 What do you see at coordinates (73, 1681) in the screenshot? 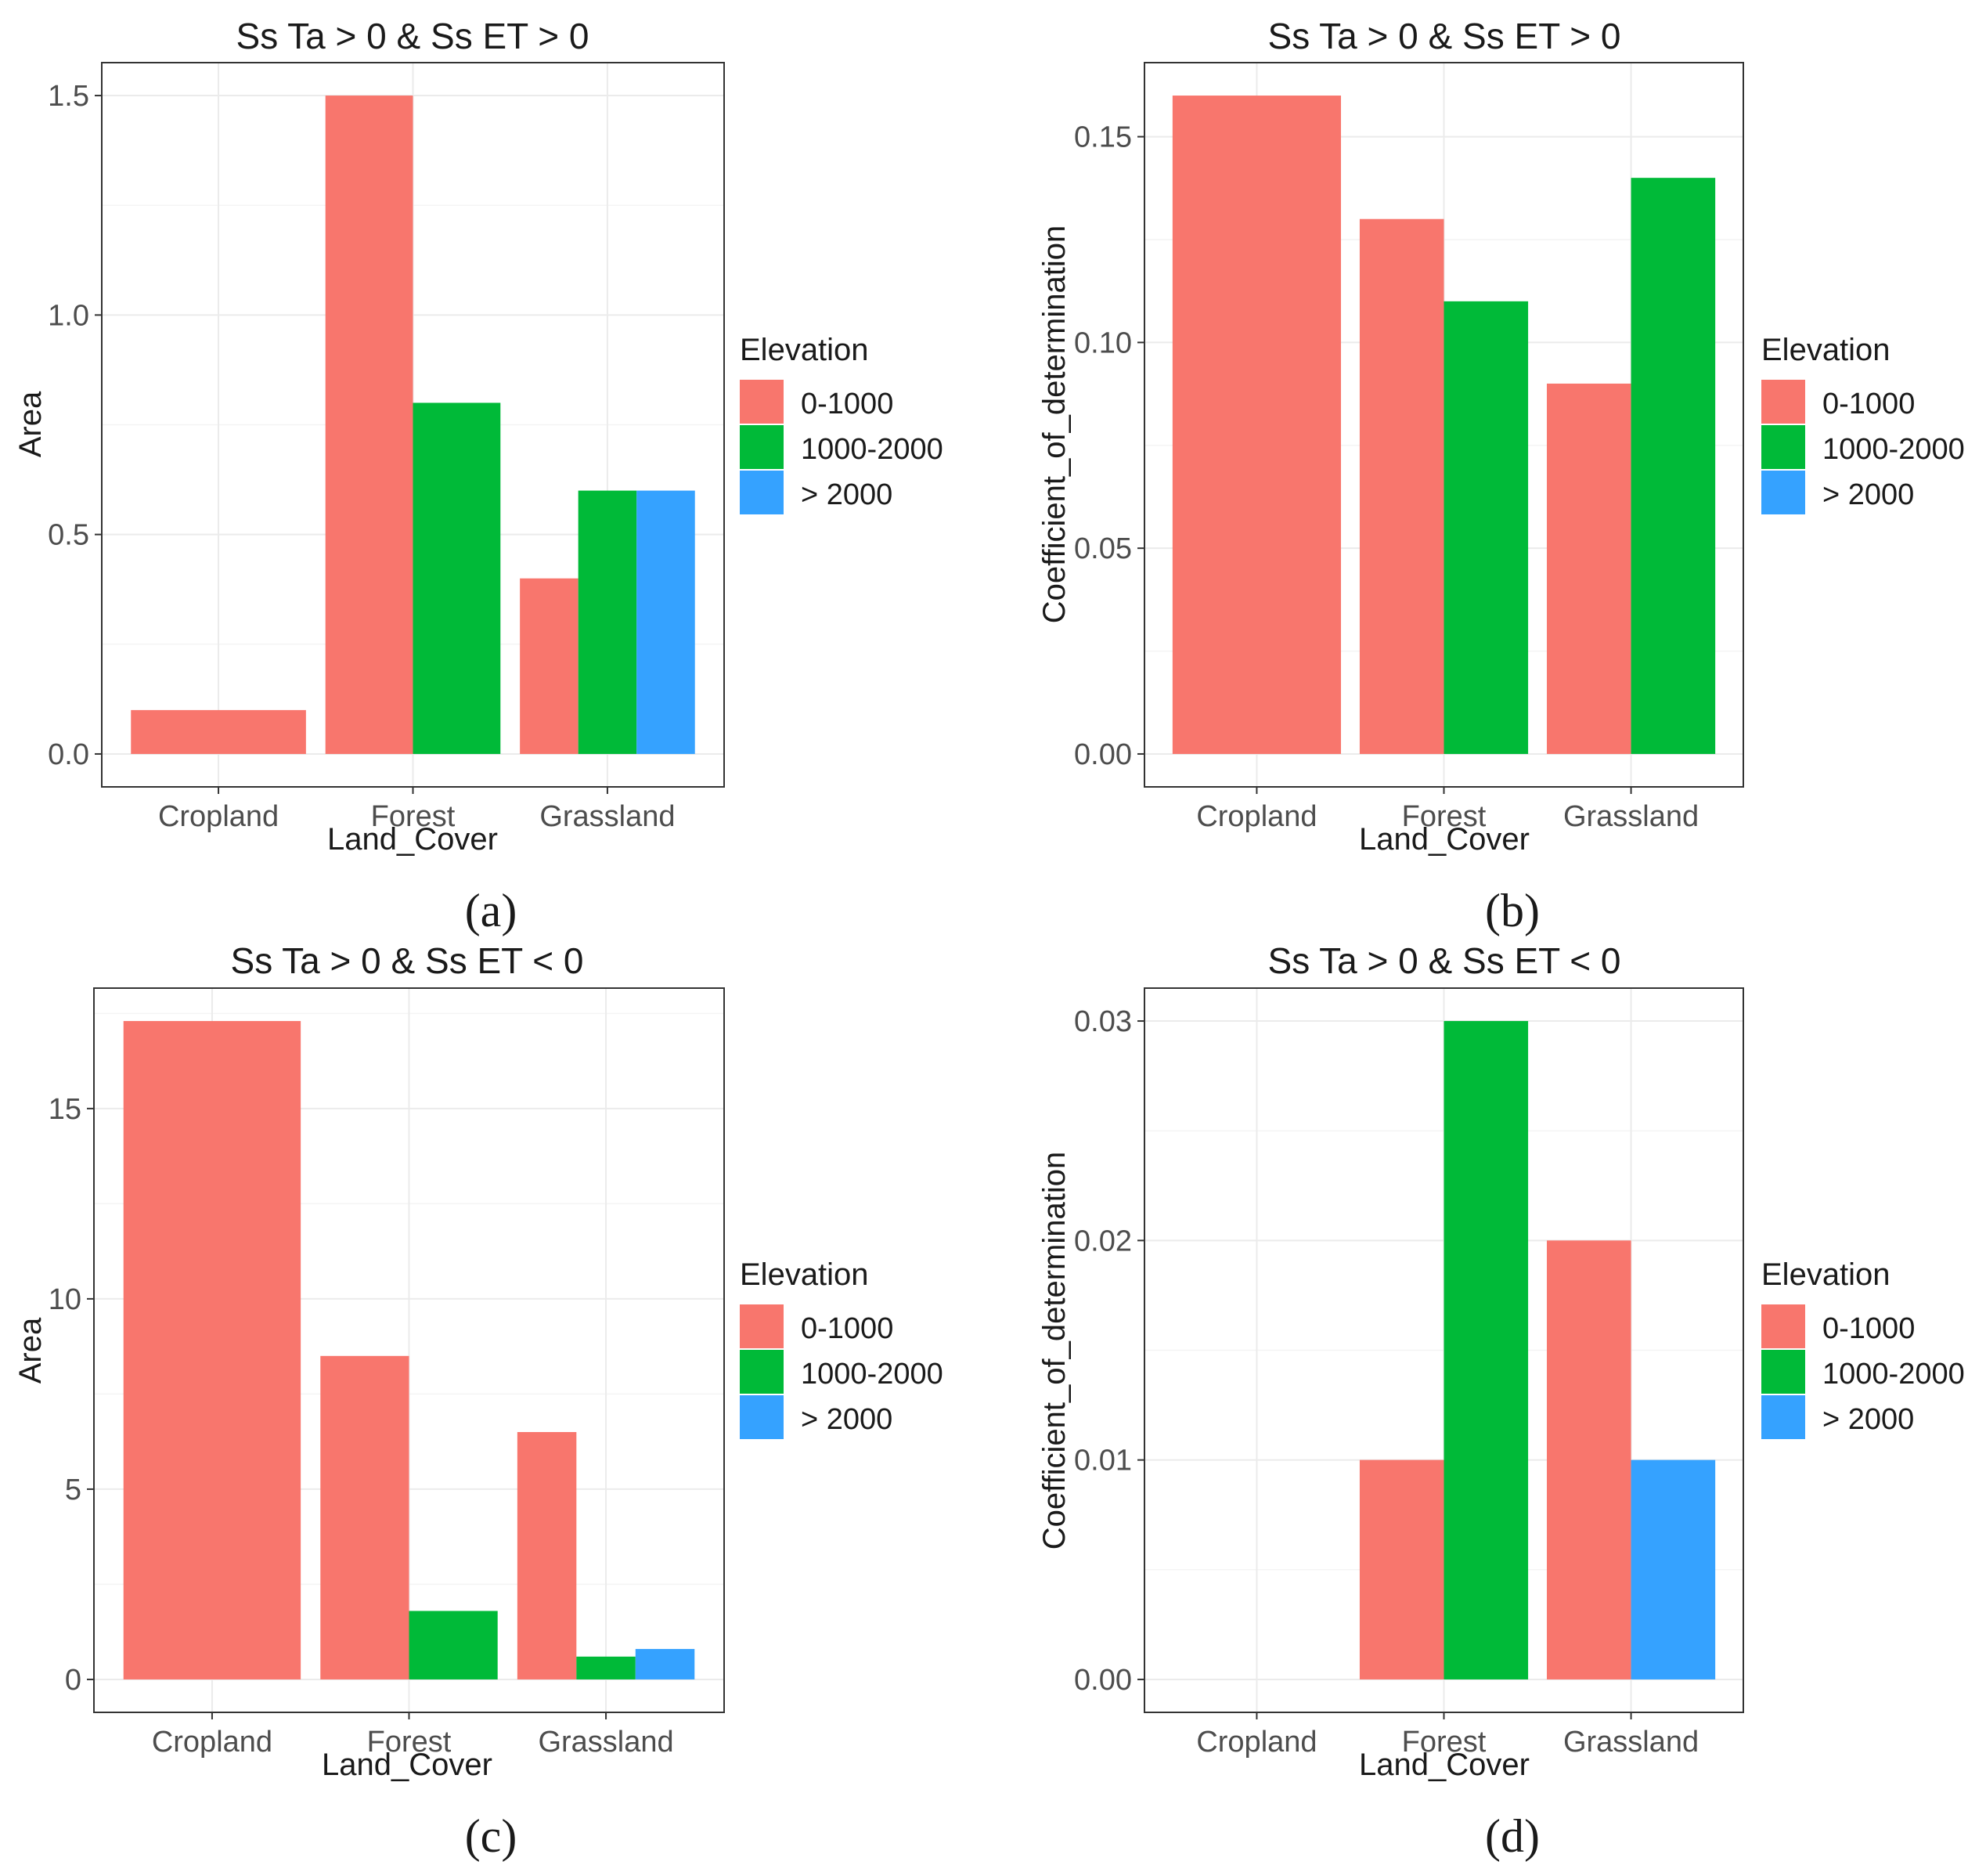
I see `y-tick-label: 0` at bounding box center [73, 1681].